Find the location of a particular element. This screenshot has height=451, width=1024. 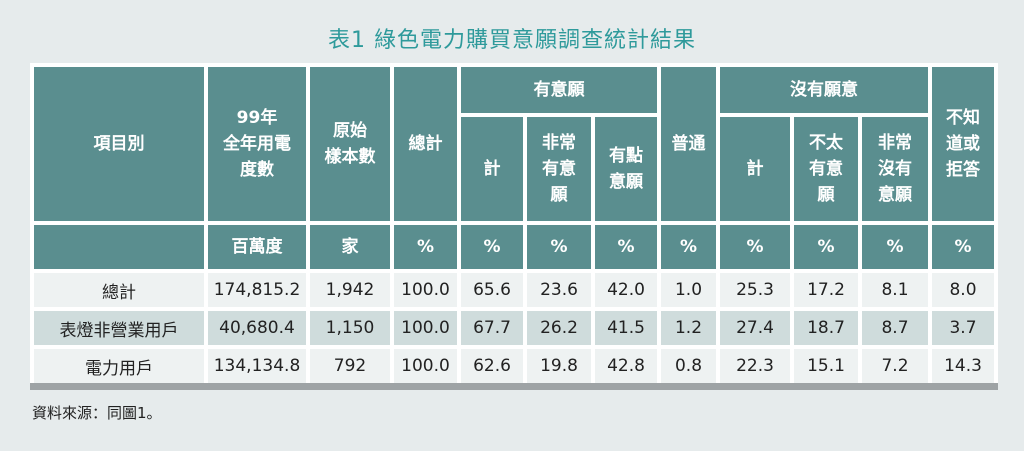

cell-value: 1.2 is located at coordinates (689, 328).